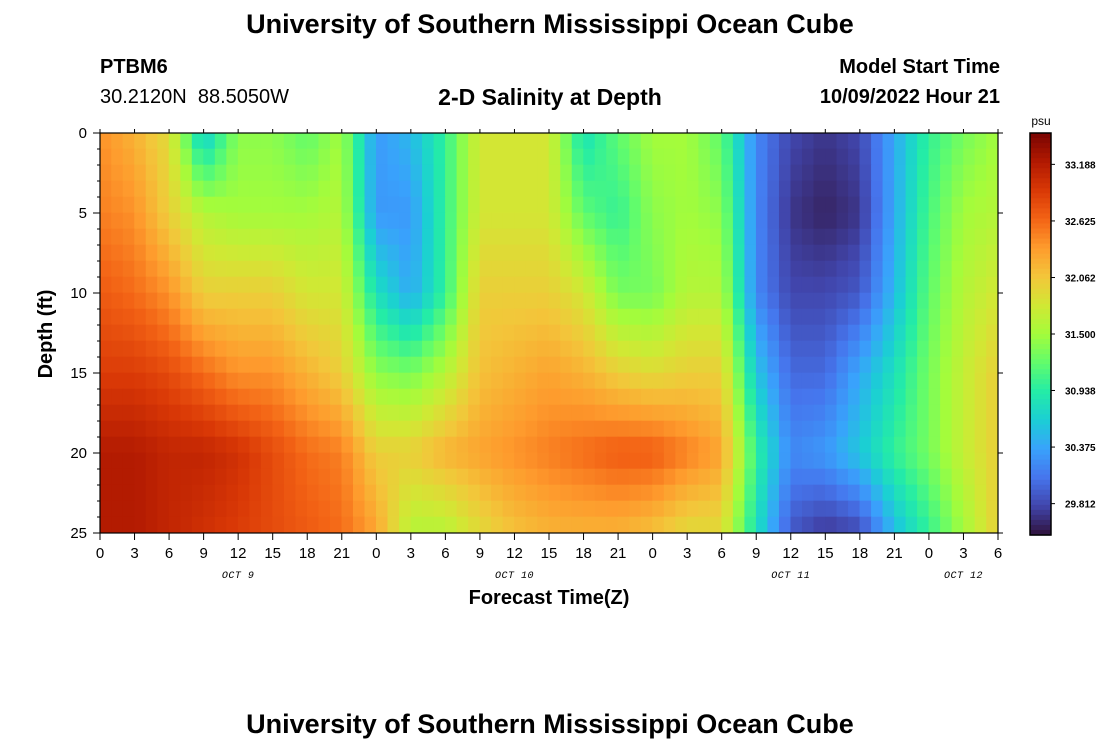 This screenshot has width=1100, height=750. What do you see at coordinates (825, 553) in the screenshot?
I see `x-tick-label: 15` at bounding box center [825, 553].